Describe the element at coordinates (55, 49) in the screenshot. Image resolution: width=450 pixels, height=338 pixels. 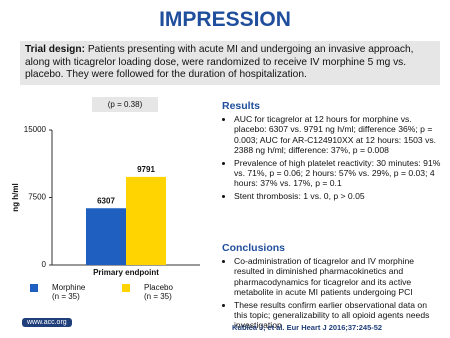
I see `trial-label: Trial design:` at that location.